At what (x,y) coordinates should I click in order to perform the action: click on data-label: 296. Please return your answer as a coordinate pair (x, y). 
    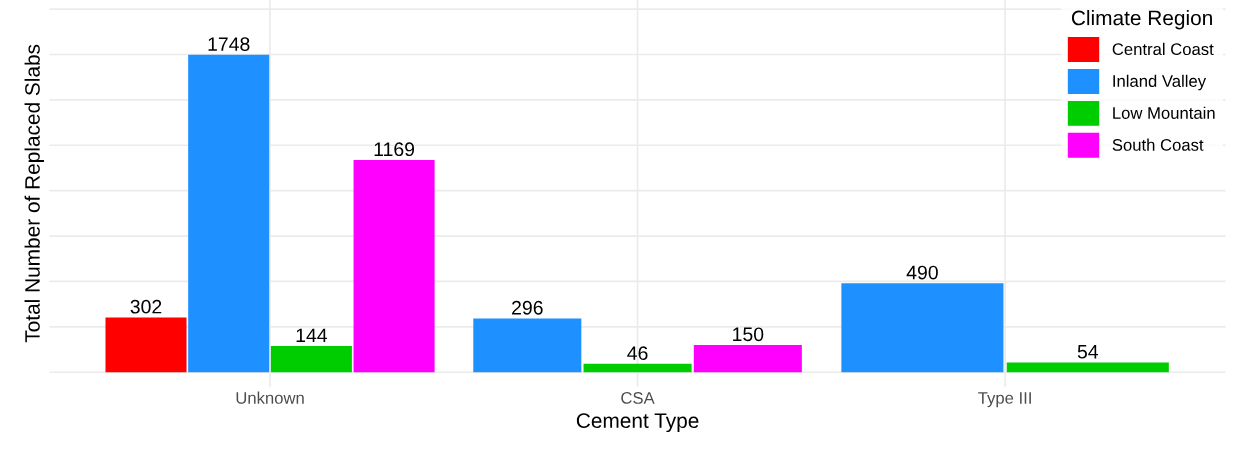
    Looking at the image, I should click on (527, 307).